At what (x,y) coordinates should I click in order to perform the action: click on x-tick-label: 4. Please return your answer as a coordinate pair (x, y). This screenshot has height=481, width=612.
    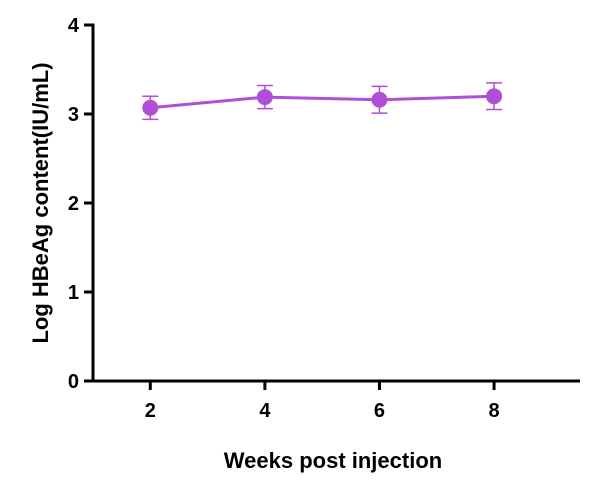
    Looking at the image, I should click on (265, 411).